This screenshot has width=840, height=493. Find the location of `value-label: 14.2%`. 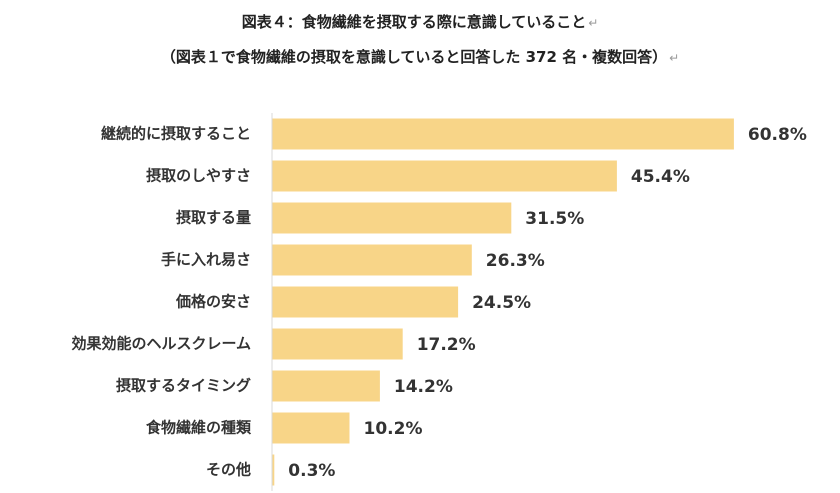

value-label: 14.2% is located at coordinates (423, 387).